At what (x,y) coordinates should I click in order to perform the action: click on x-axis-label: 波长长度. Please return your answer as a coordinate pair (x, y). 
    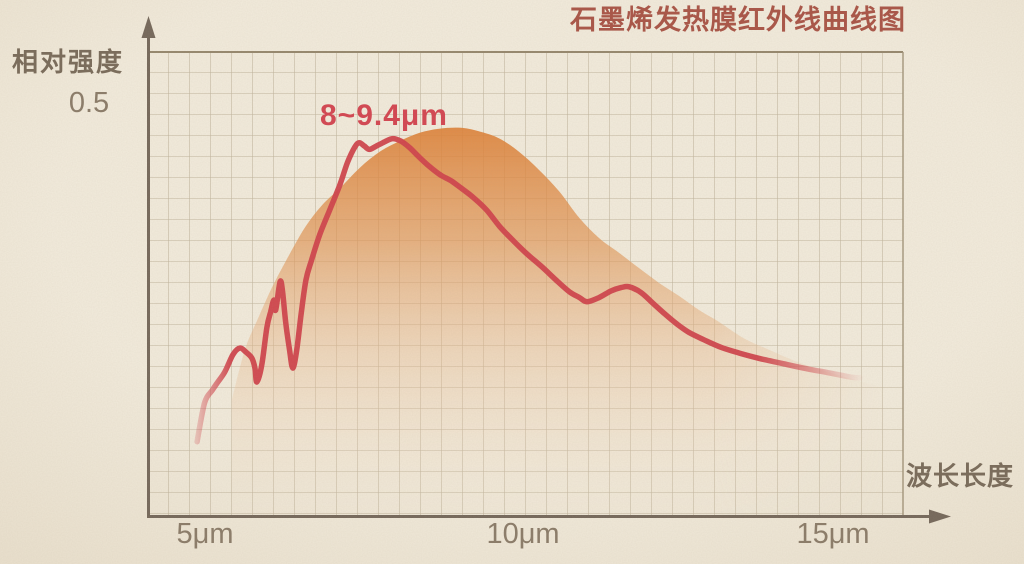
    Looking at the image, I should click on (960, 476).